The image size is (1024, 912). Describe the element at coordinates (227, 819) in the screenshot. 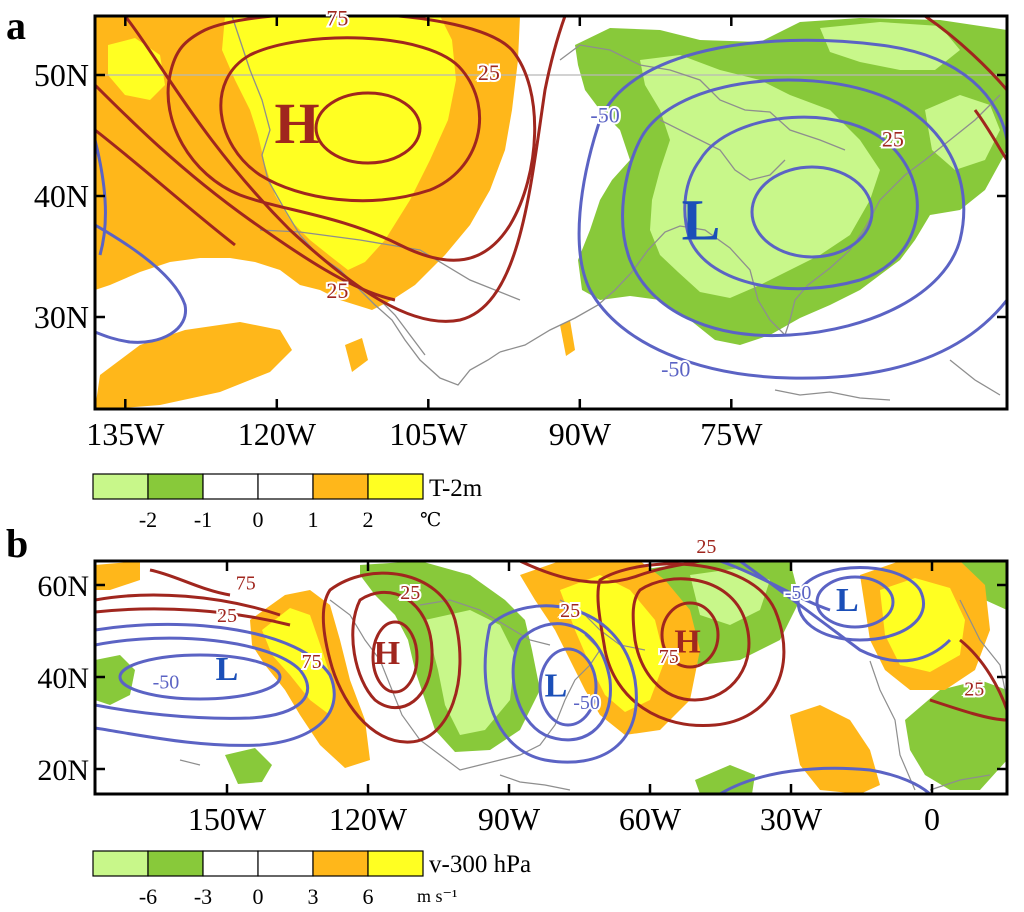

I see `lon-label: 150W` at that location.